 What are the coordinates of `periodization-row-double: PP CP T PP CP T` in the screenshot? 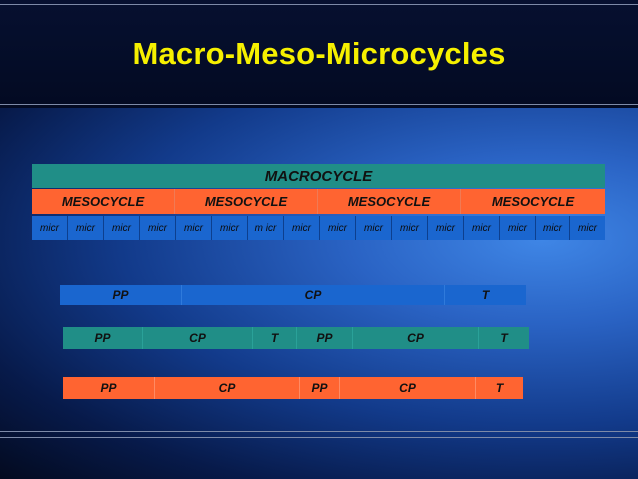 It's located at (296, 338).